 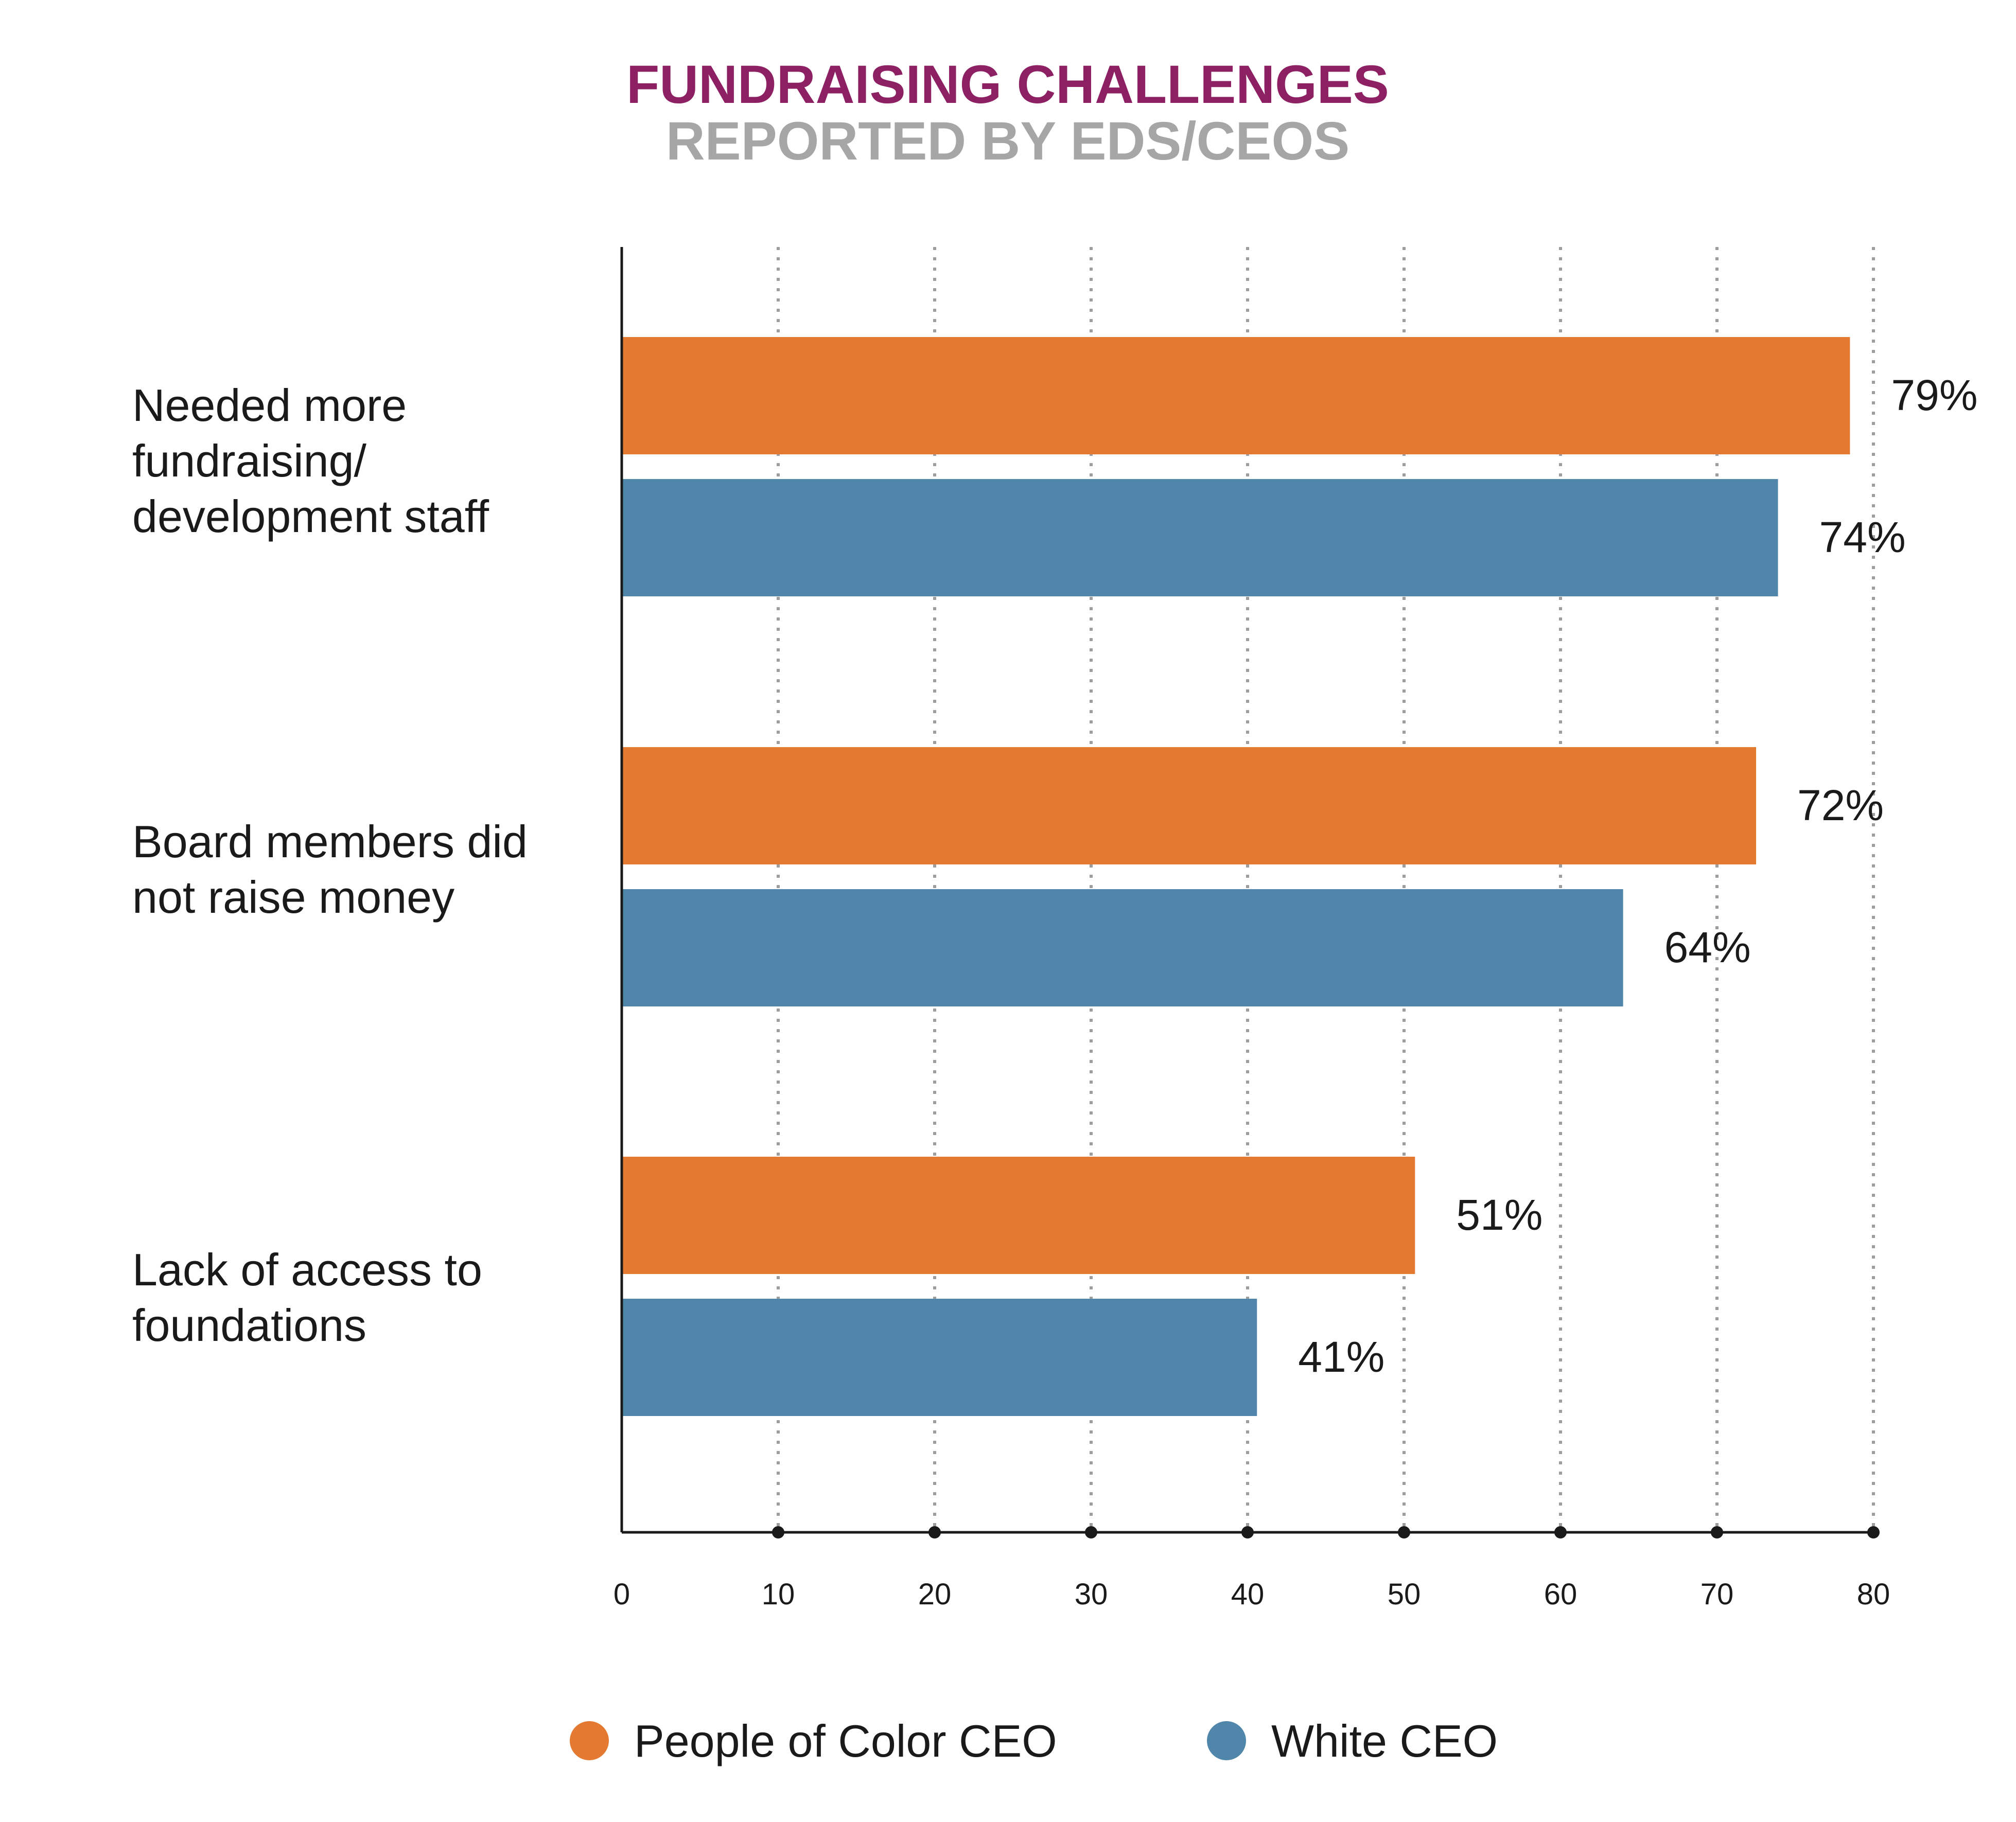 What do you see at coordinates (1251, 1568) in the screenshot?
I see `x-axis-ticks: 0 10 20 30 40 50 60 70 80` at bounding box center [1251, 1568].